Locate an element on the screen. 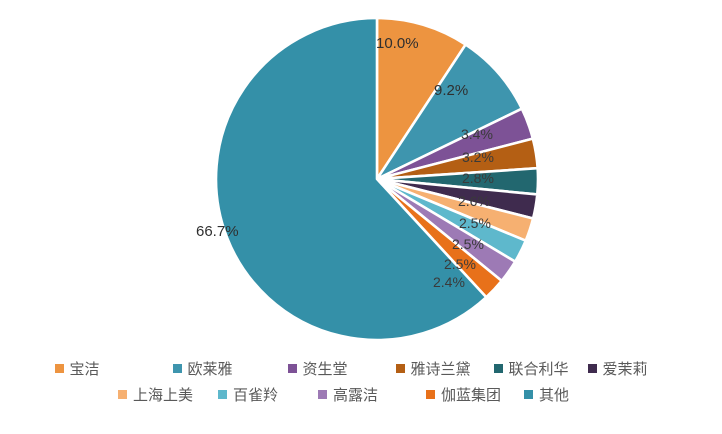 Image resolution: width=722 pixels, height=434 pixels. legend-item-label: 雅诗兰黛 is located at coordinates (440, 369).